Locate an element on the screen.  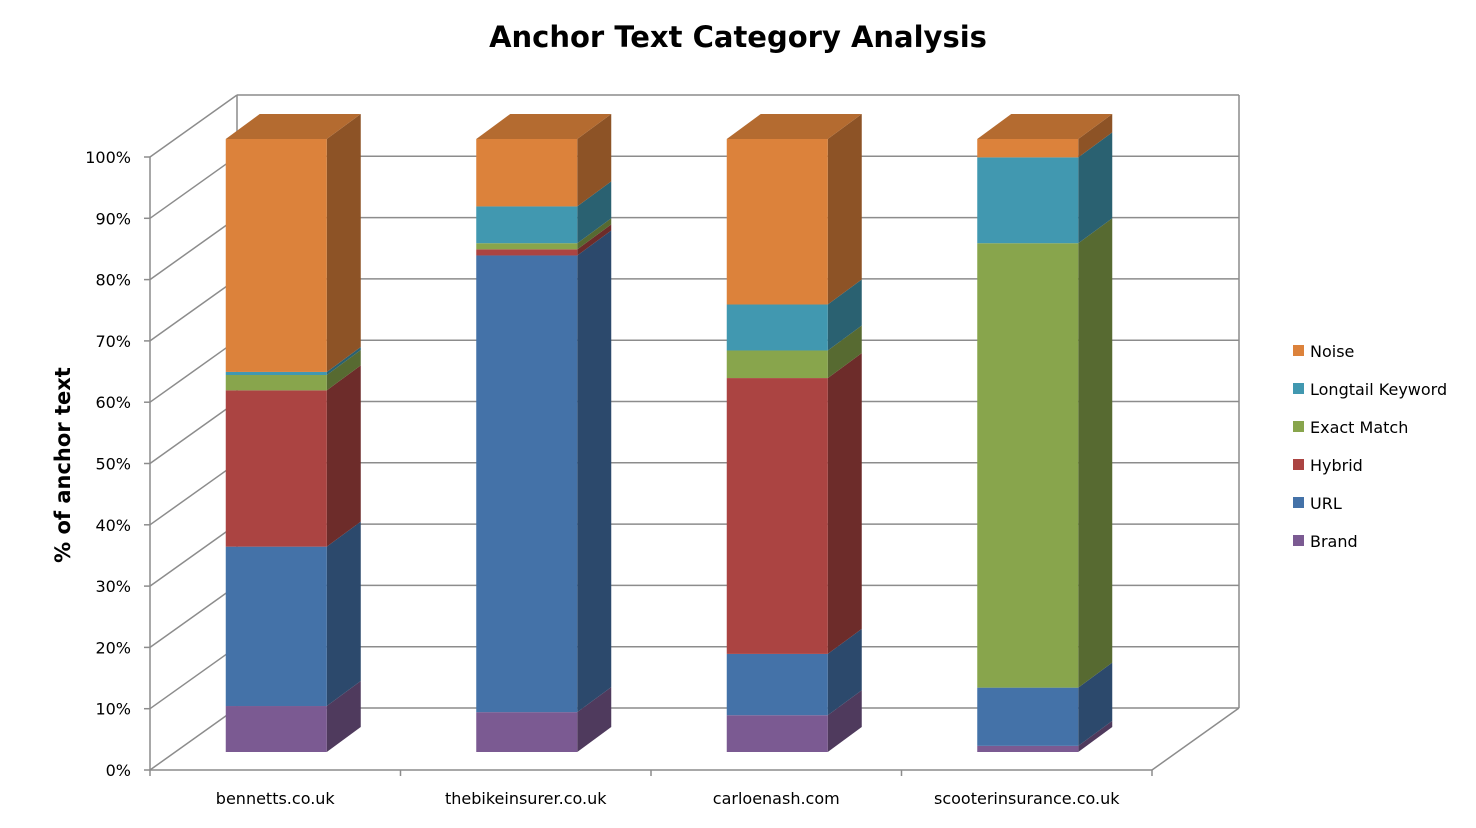
legend-item: Brand is located at coordinates (1325, 541).